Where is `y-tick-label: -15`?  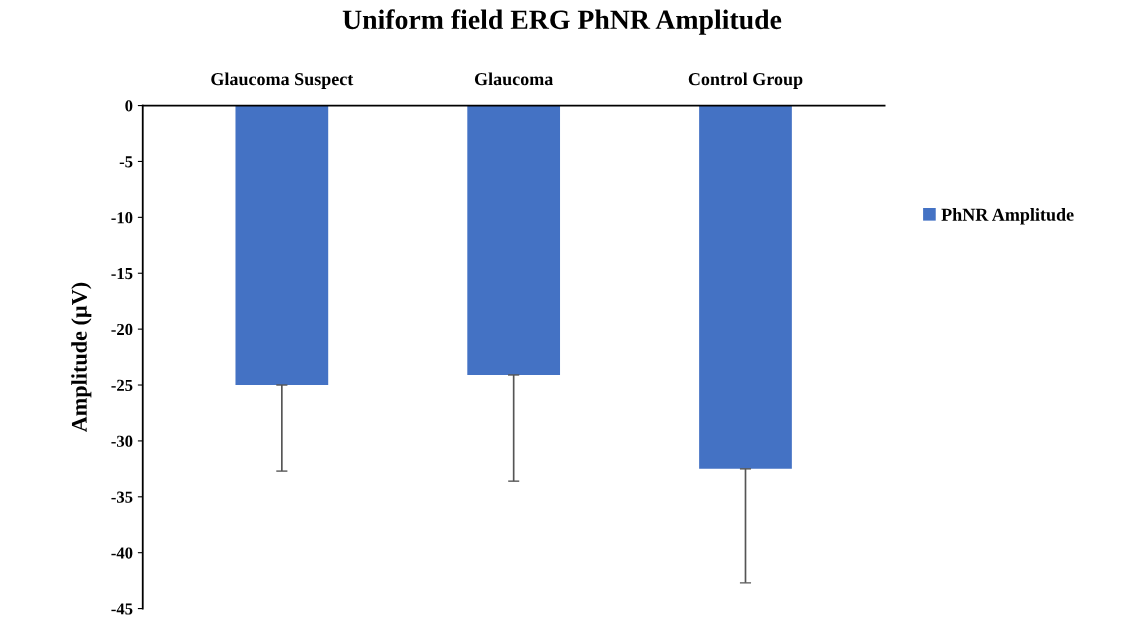
y-tick-label: -15 is located at coordinates (122, 274).